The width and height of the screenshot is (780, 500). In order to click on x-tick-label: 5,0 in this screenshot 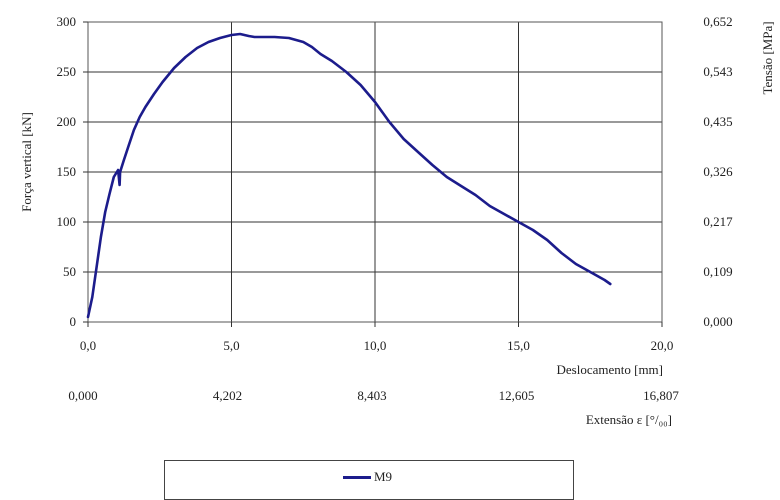, I will do `click(231, 345)`.